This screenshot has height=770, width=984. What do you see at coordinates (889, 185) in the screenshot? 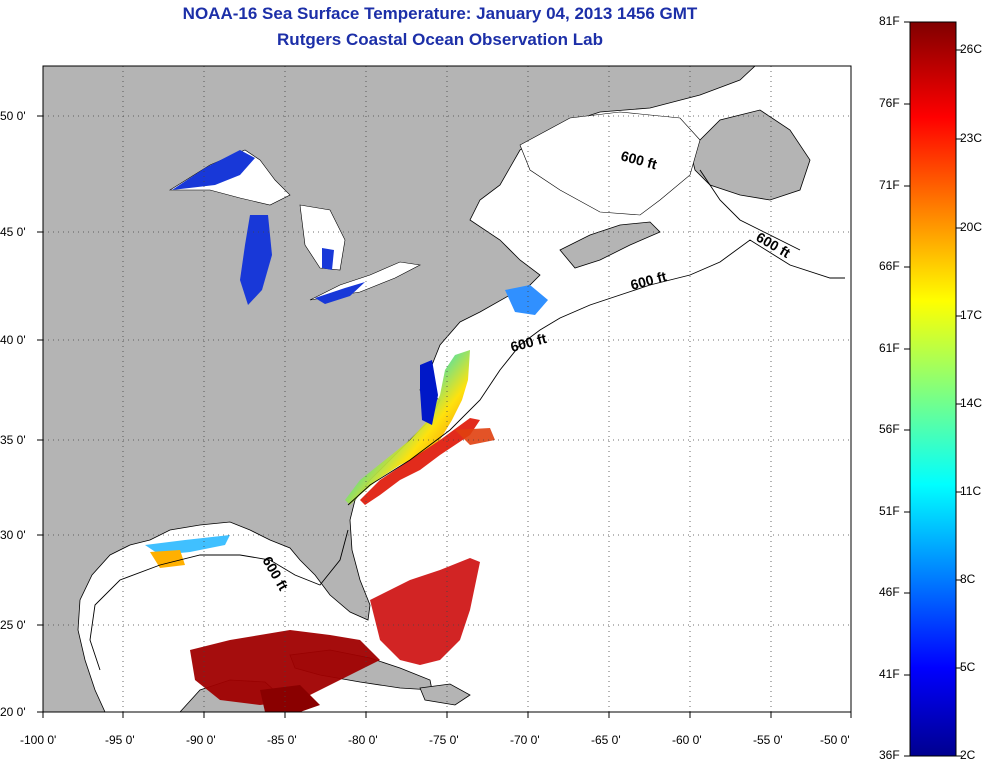
I see `colorbar-f-label: 71F` at bounding box center [889, 185].